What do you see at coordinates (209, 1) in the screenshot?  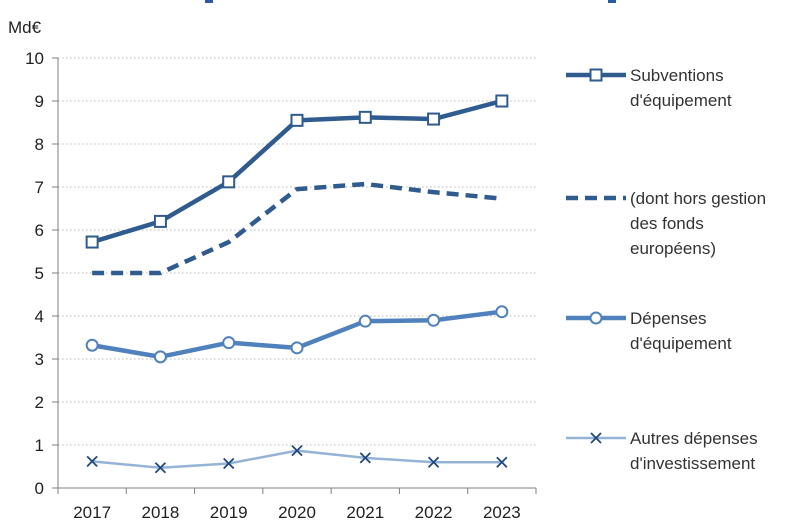 I see `cropped-title-fragment-left` at bounding box center [209, 1].